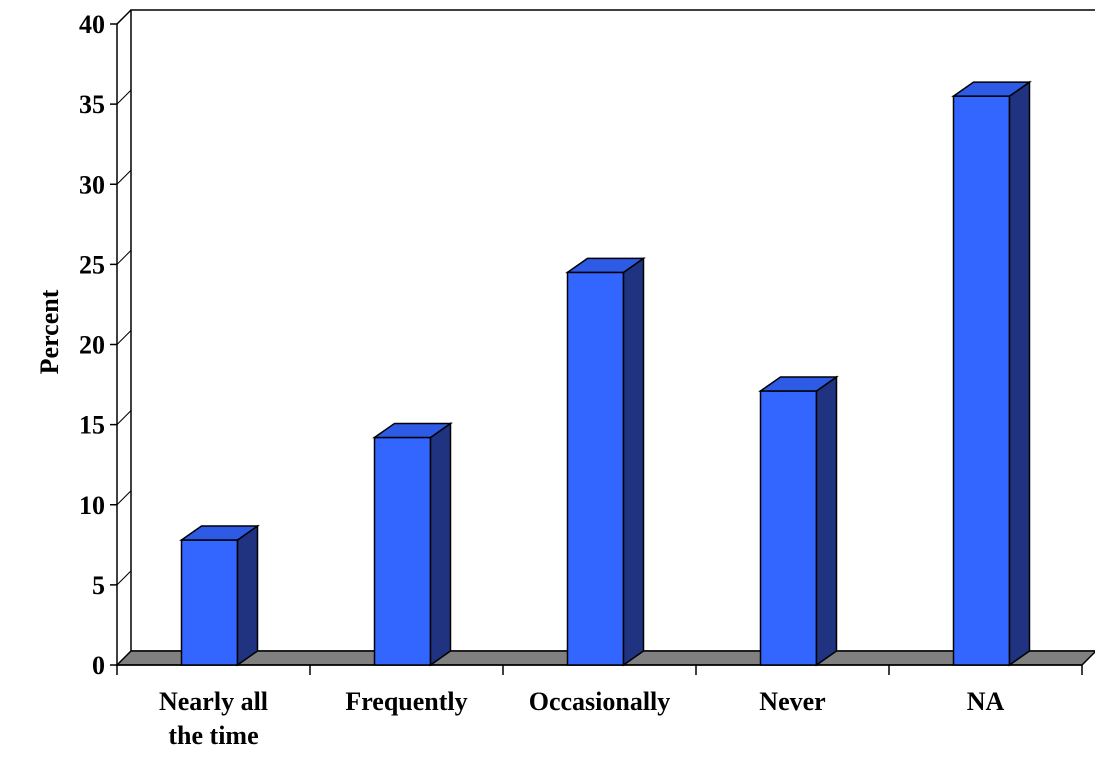 The height and width of the screenshot is (765, 1095). I want to click on x-category-label: Never, so click(792, 701).